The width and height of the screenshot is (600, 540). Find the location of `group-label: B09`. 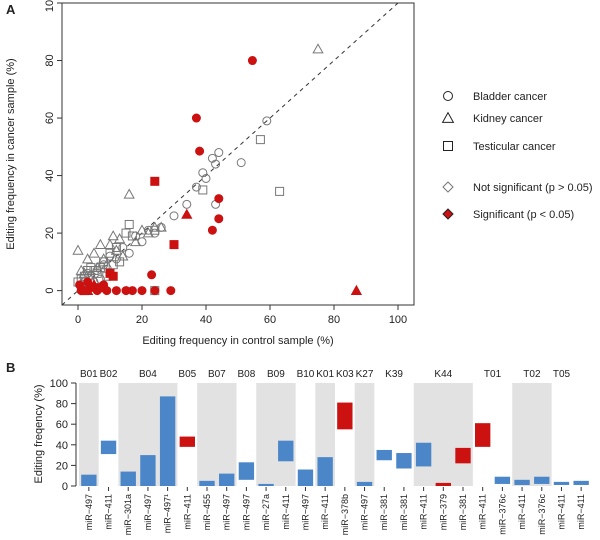

group-label: B09 is located at coordinates (276, 374).